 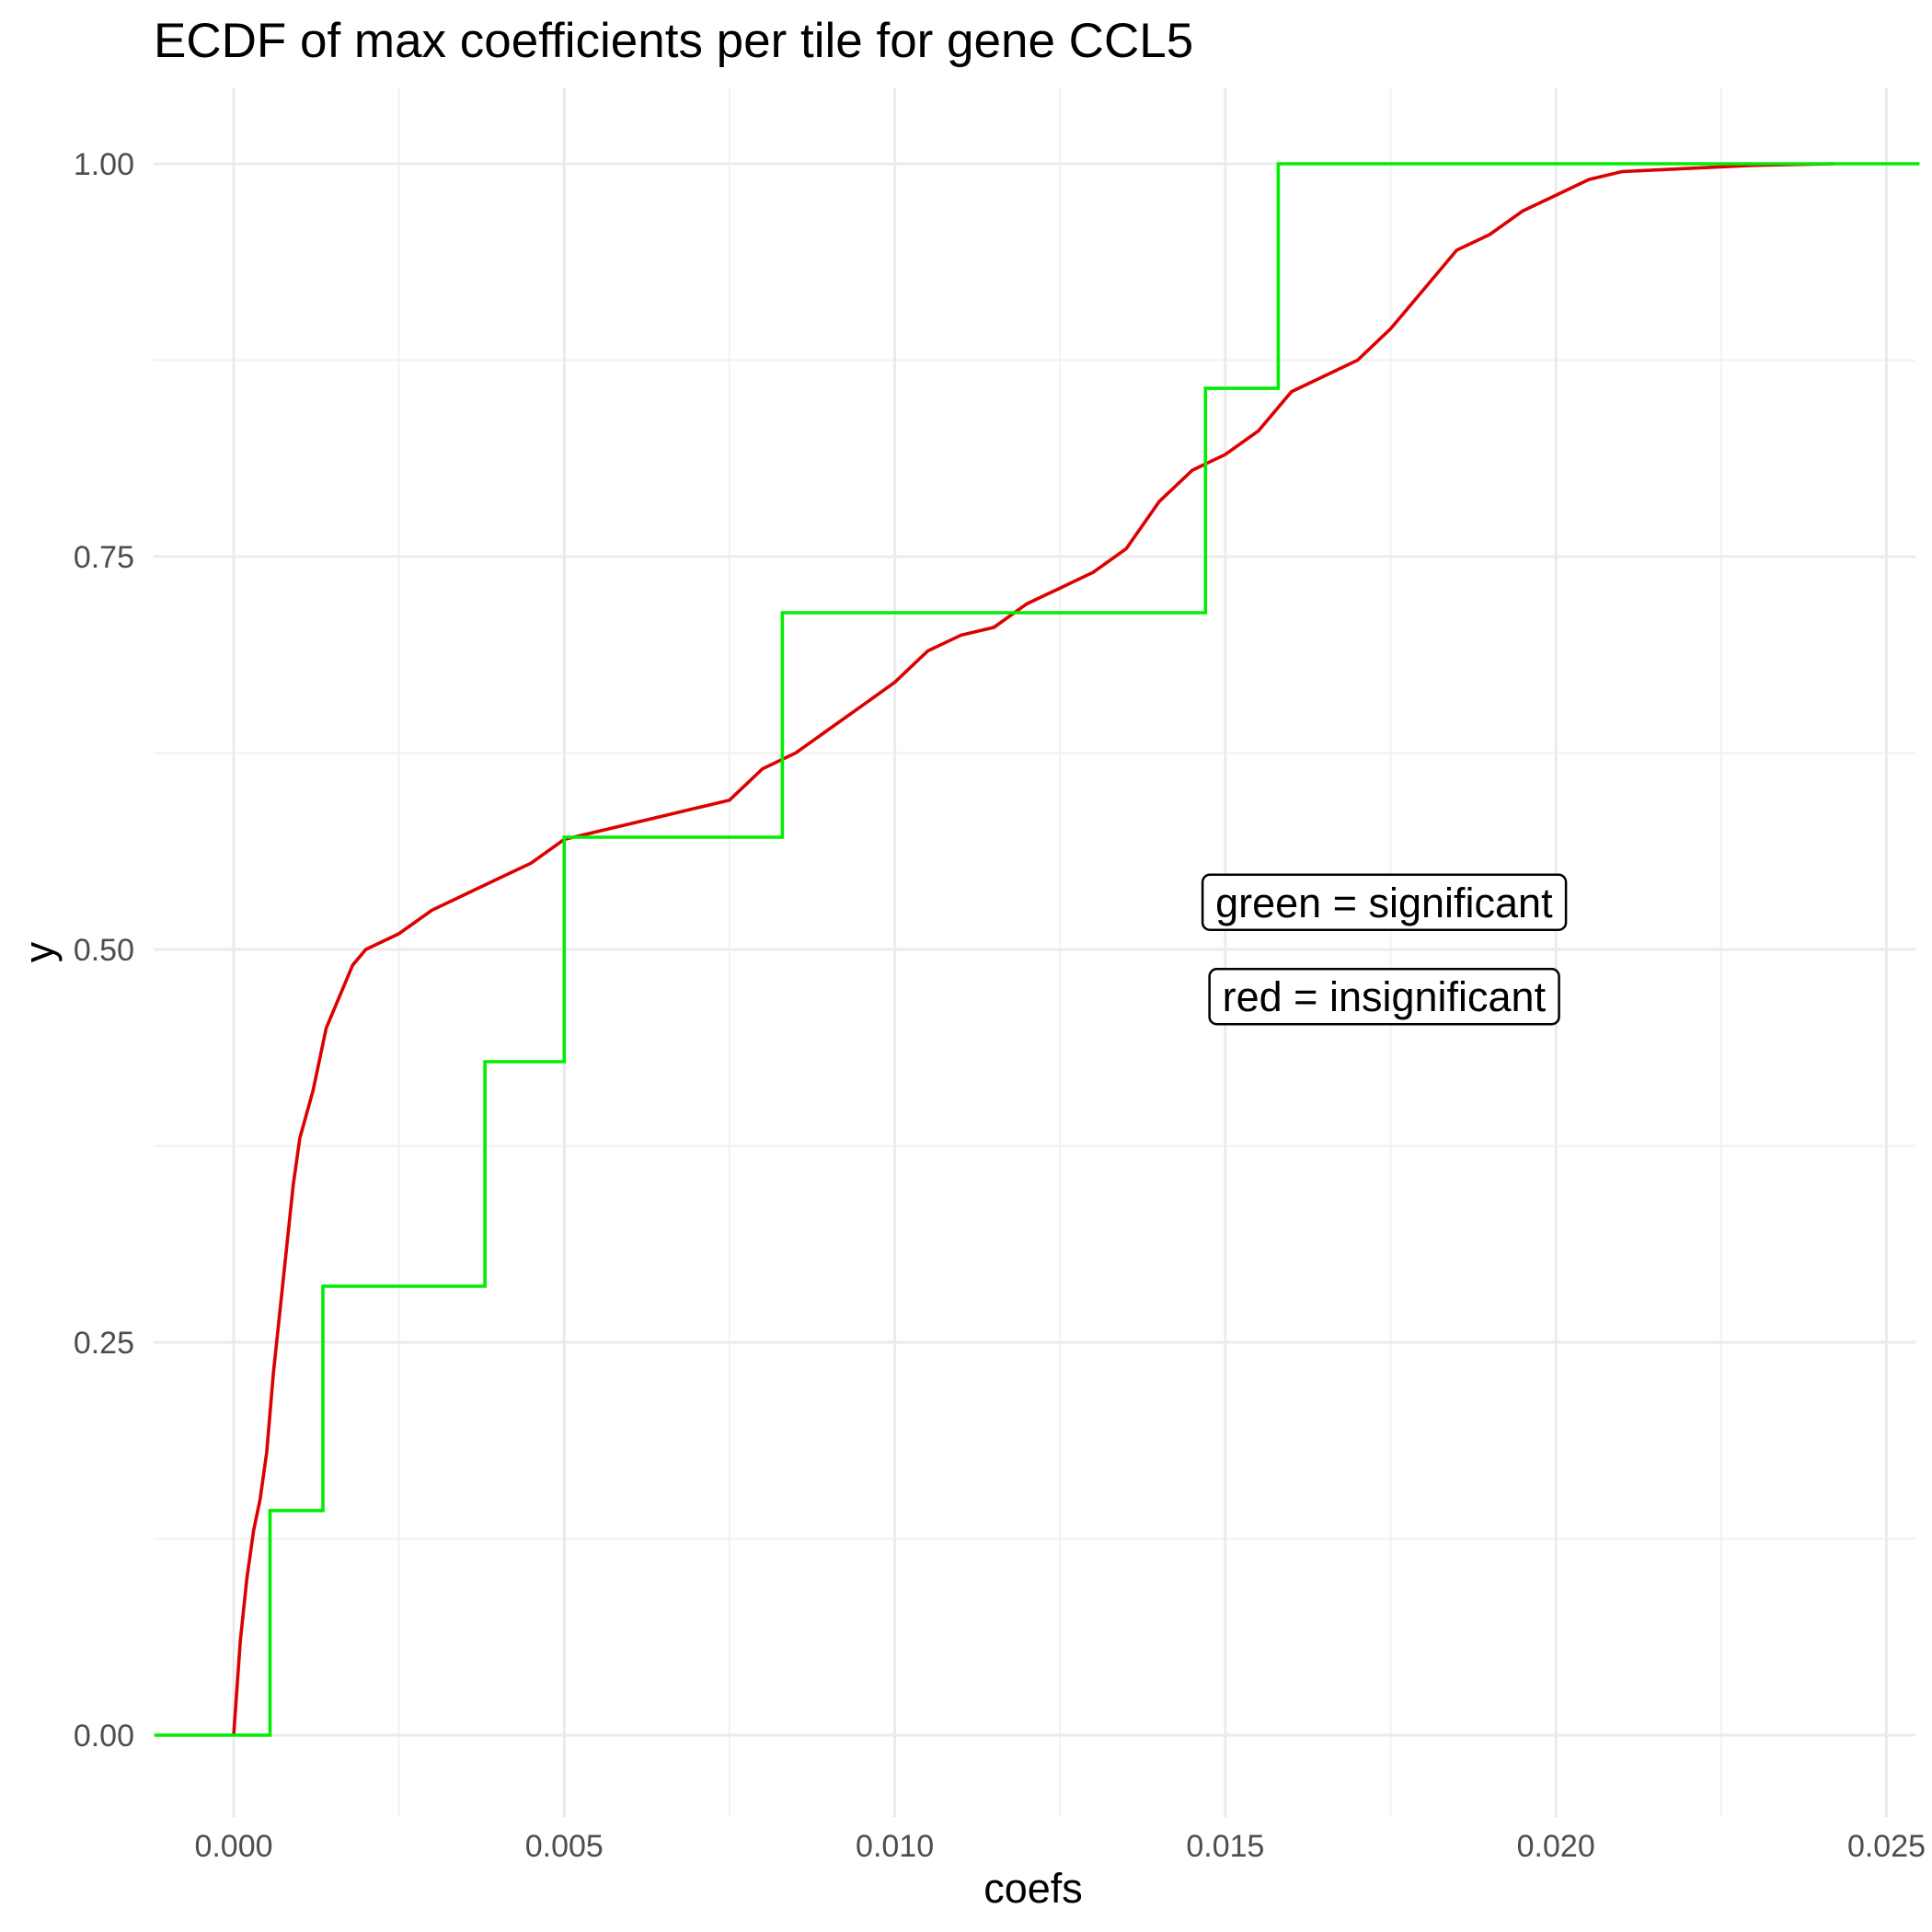 What do you see at coordinates (104, 1343) in the screenshot?
I see `y-tick-label: 0.25` at bounding box center [104, 1343].